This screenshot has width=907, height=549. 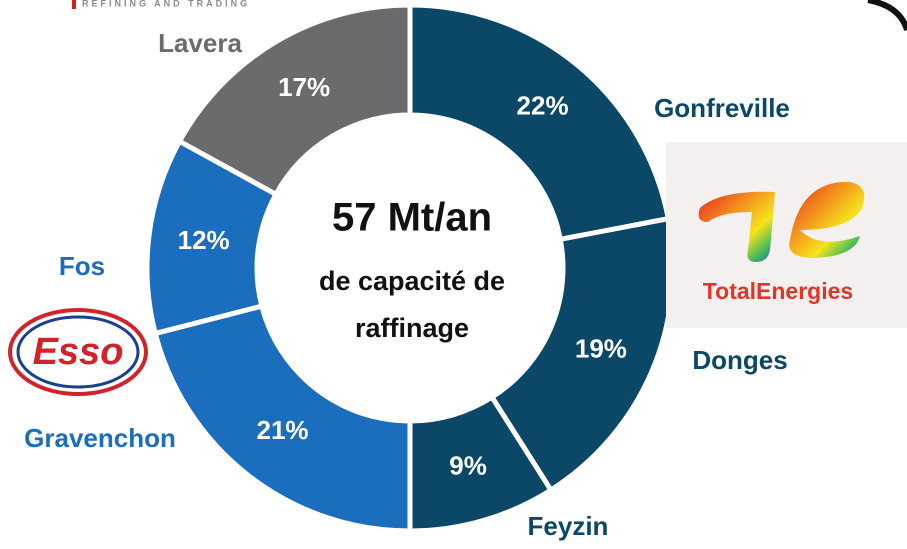 What do you see at coordinates (468, 466) in the screenshot?
I see `value-label: 9%` at bounding box center [468, 466].